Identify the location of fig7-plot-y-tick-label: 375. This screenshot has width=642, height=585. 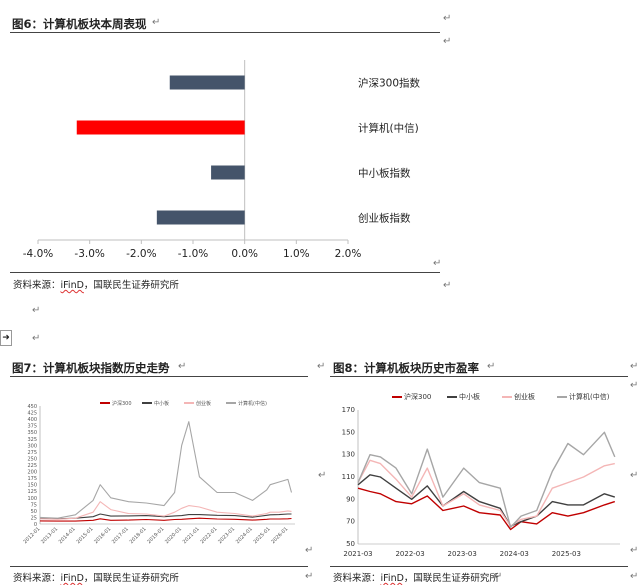
(32, 427).